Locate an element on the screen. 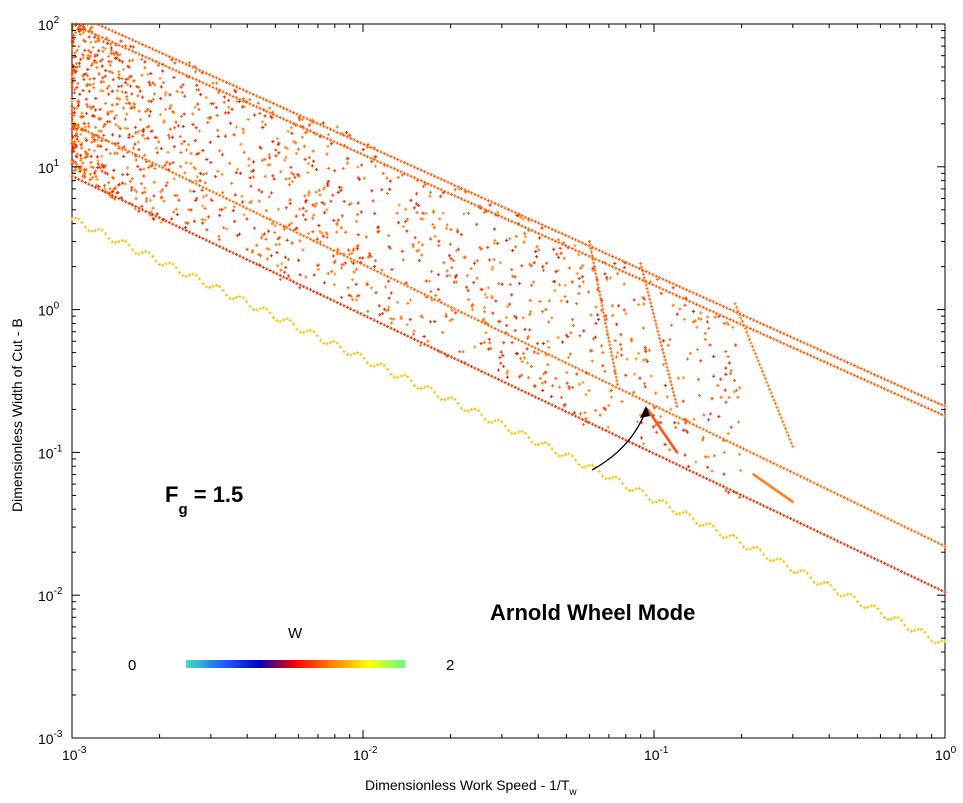 The height and width of the screenshot is (803, 963). y-tick-label: 100 is located at coordinates (49, 310).